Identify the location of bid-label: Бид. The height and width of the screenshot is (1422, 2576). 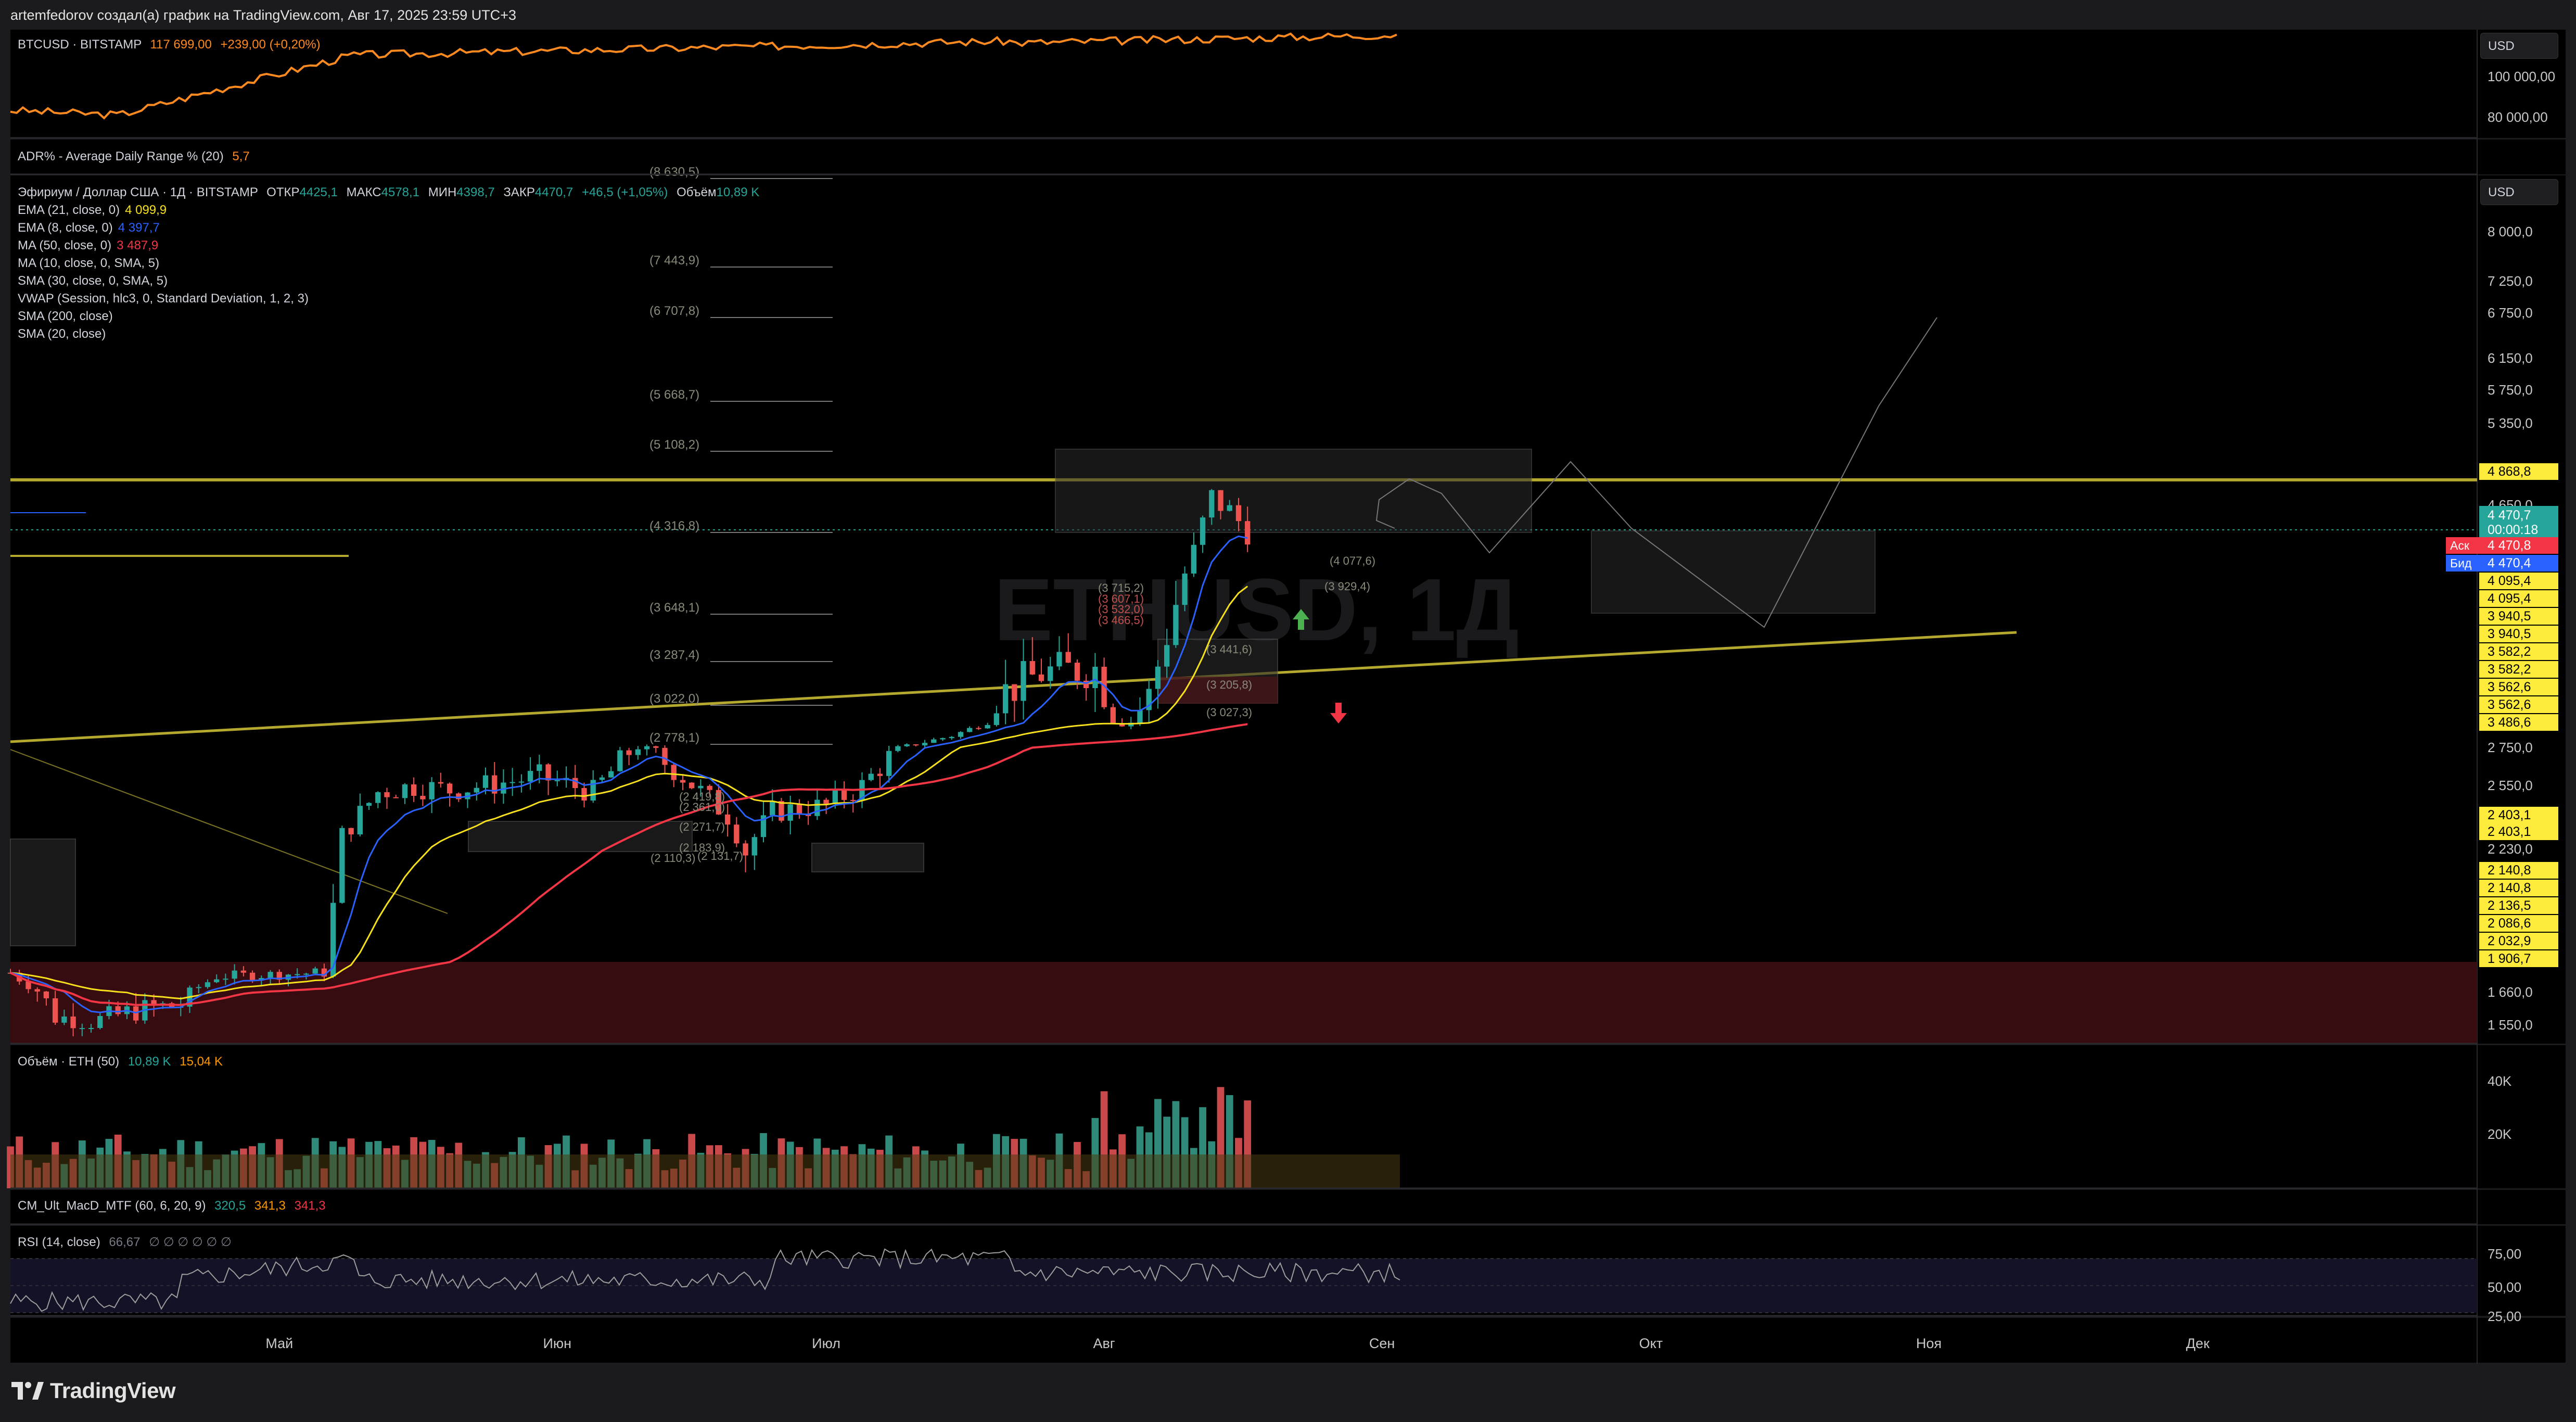
(2461, 563).